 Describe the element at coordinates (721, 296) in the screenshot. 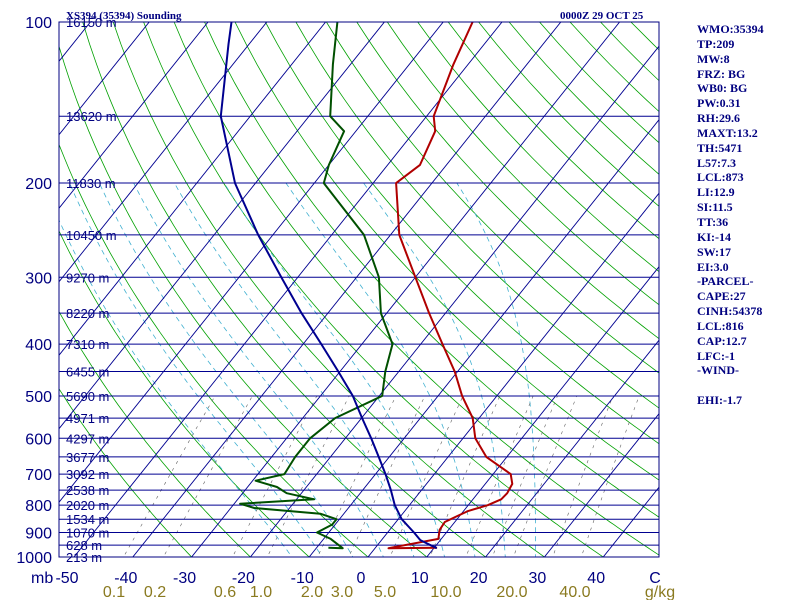

I see `stability-index-row: CAPE:27` at that location.